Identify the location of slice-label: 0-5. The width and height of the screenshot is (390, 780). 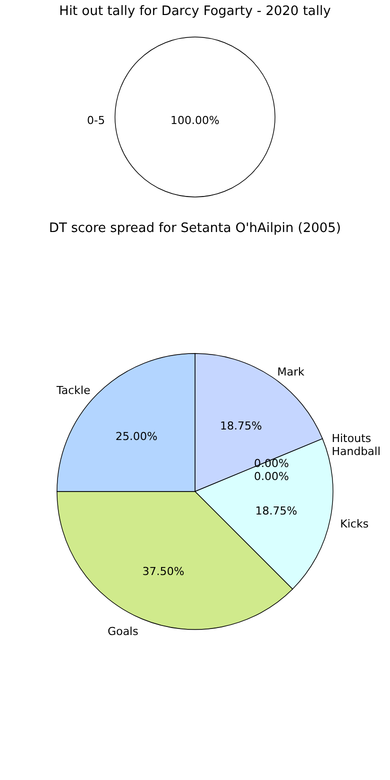
(96, 120).